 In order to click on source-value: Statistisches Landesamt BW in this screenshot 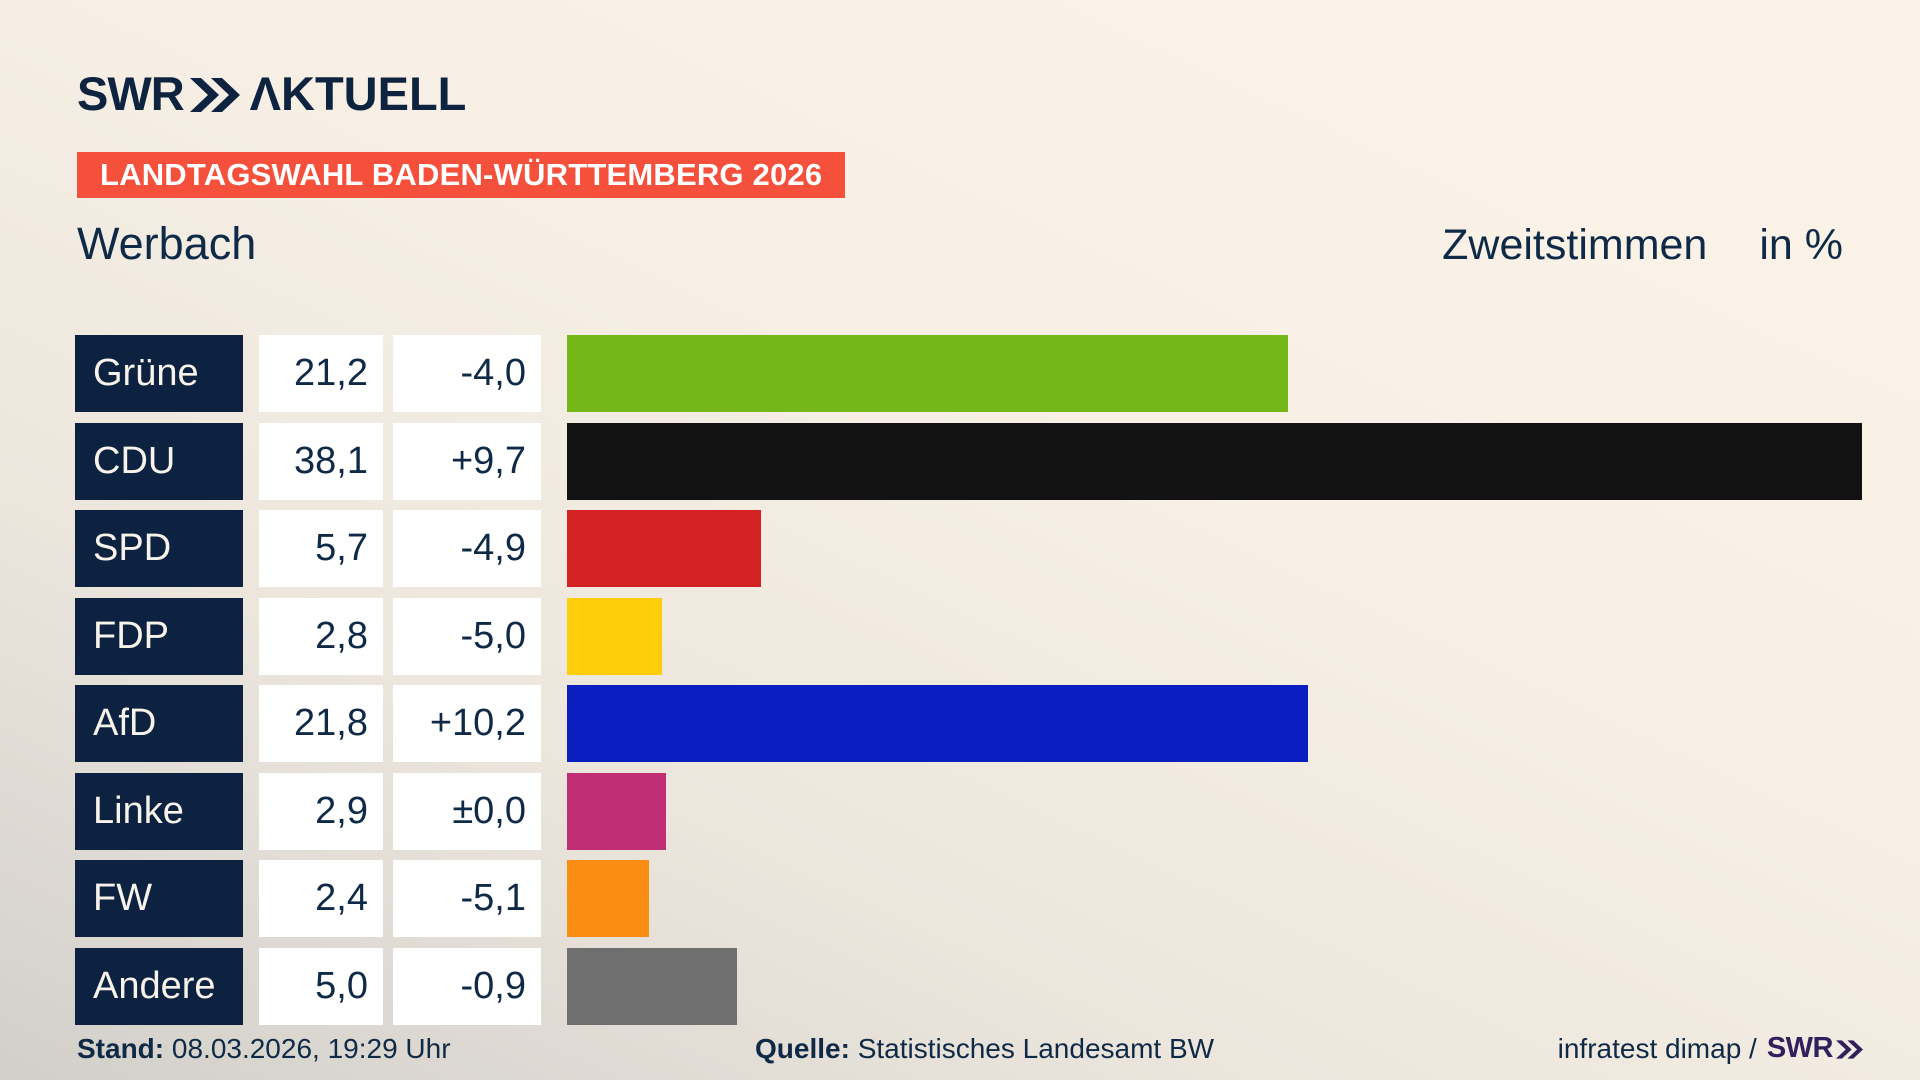, I will do `click(1036, 1048)`.